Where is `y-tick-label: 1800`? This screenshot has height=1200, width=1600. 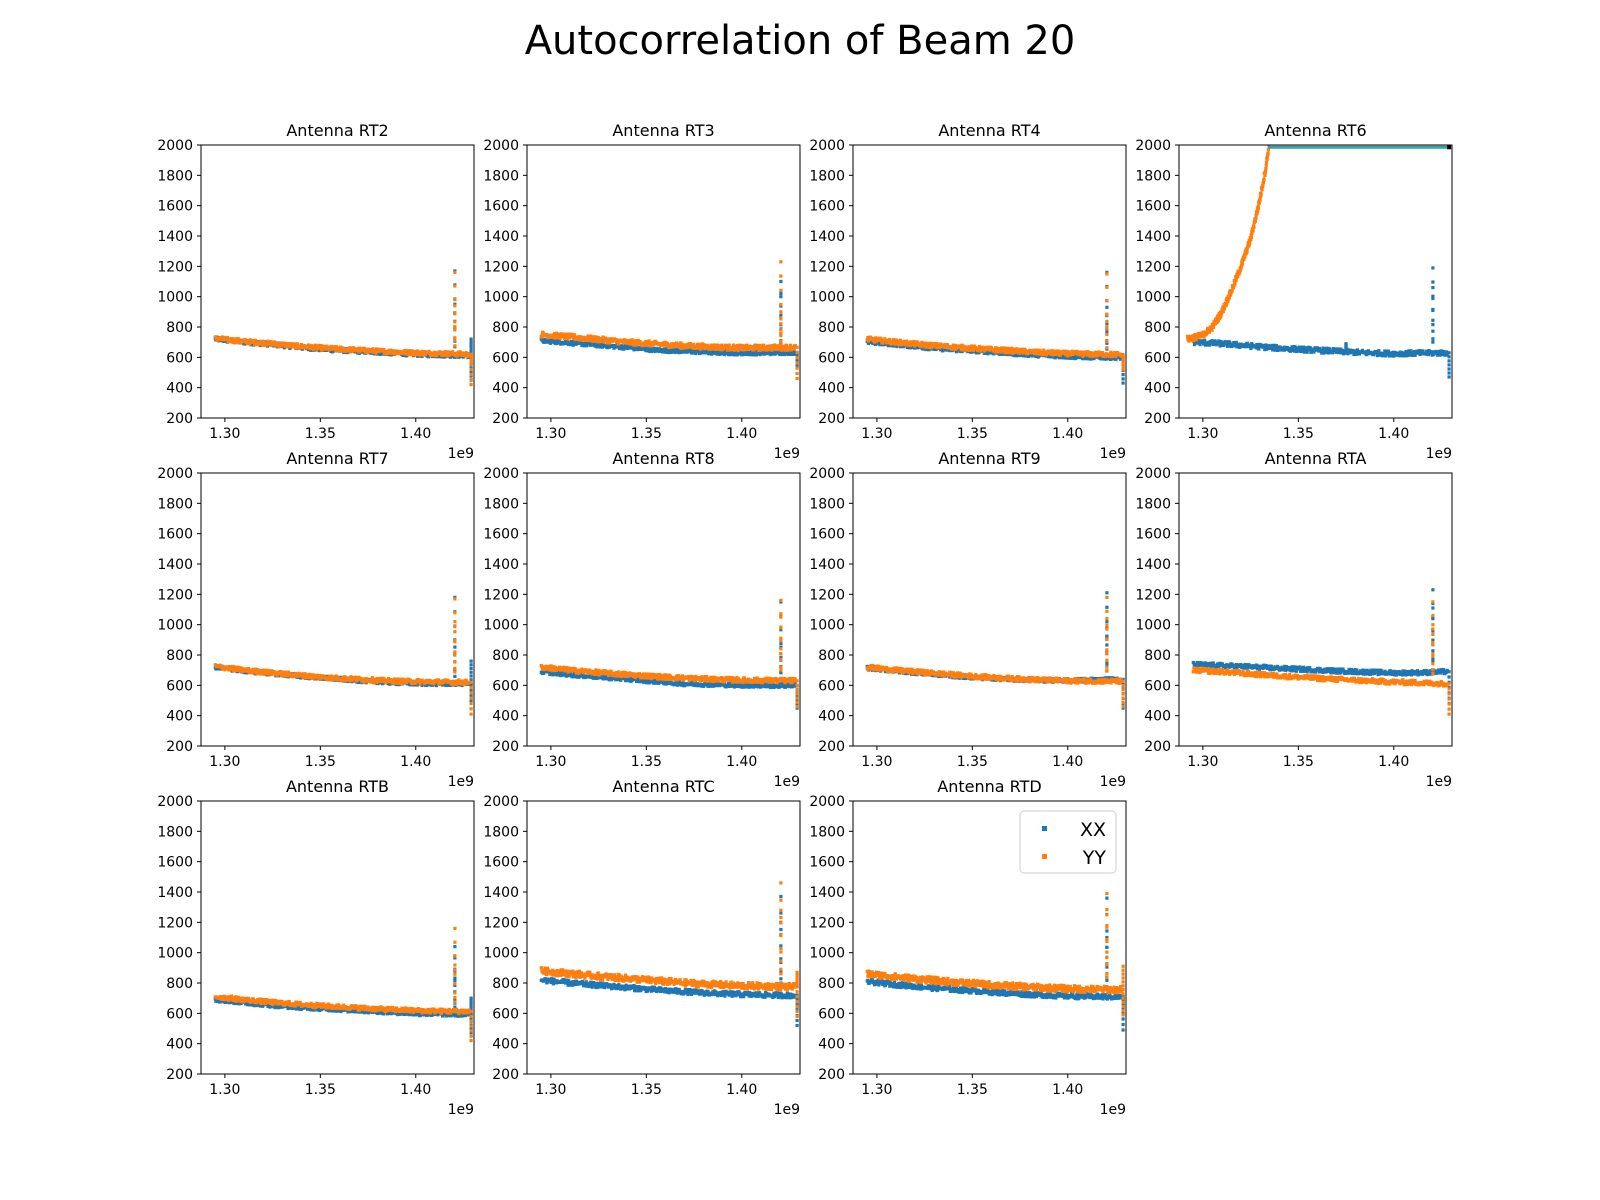
y-tick-label: 1800 is located at coordinates (175, 176).